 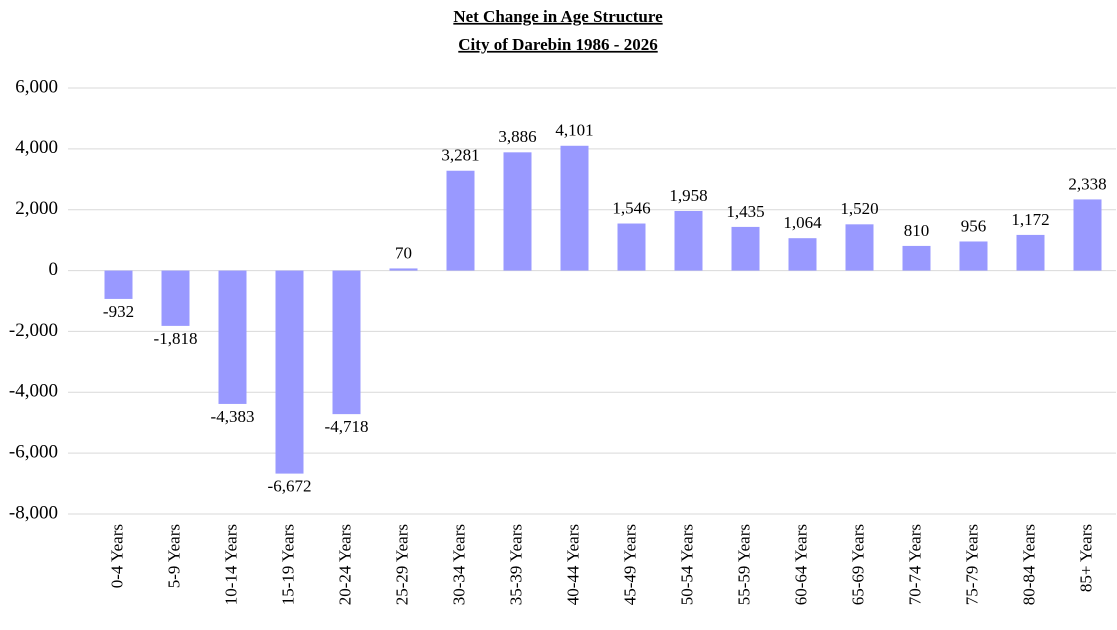 What do you see at coordinates (857, 564) in the screenshot?
I see `x-tick-label: 65-69 Years` at bounding box center [857, 564].